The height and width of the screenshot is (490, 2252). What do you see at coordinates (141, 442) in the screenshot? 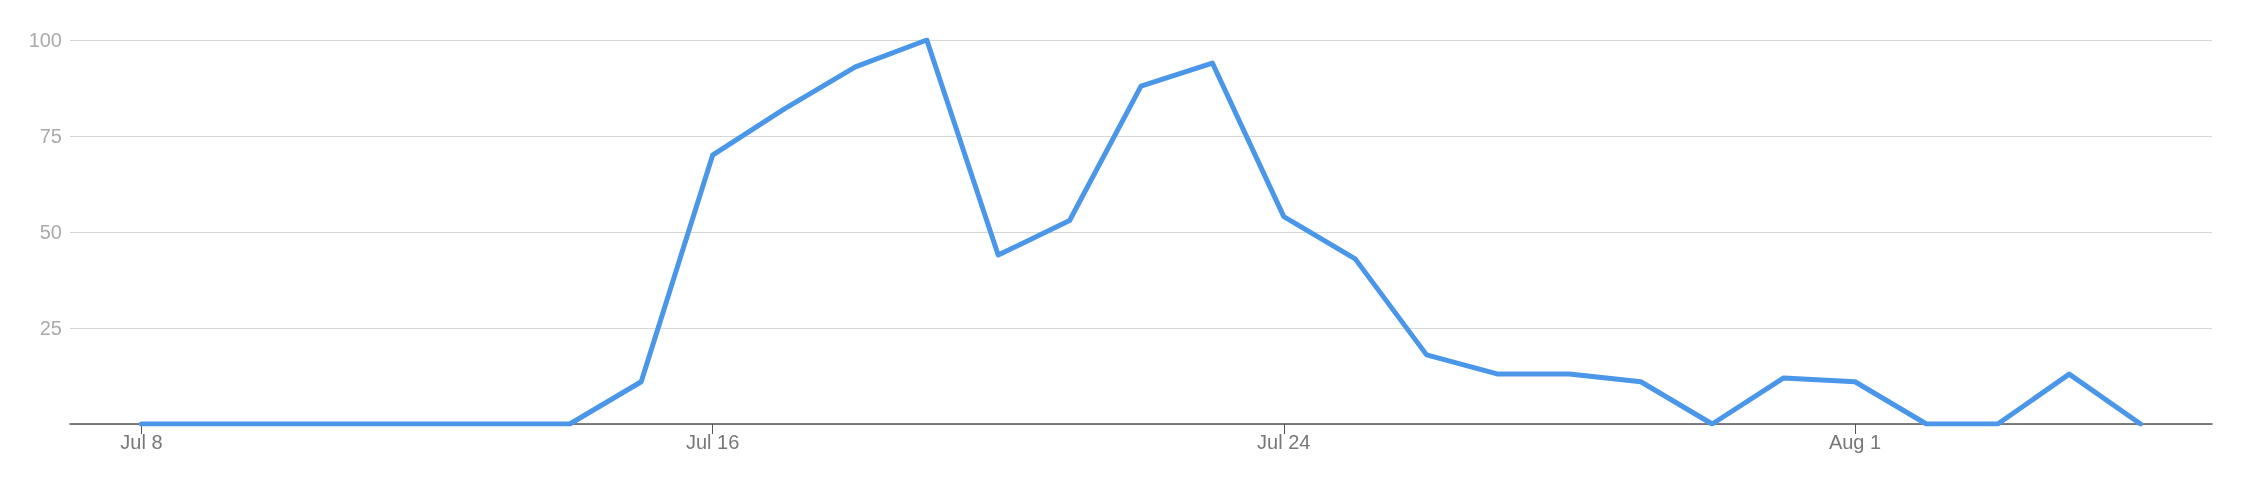
I see `x-tick-label: Jul 8` at bounding box center [141, 442].